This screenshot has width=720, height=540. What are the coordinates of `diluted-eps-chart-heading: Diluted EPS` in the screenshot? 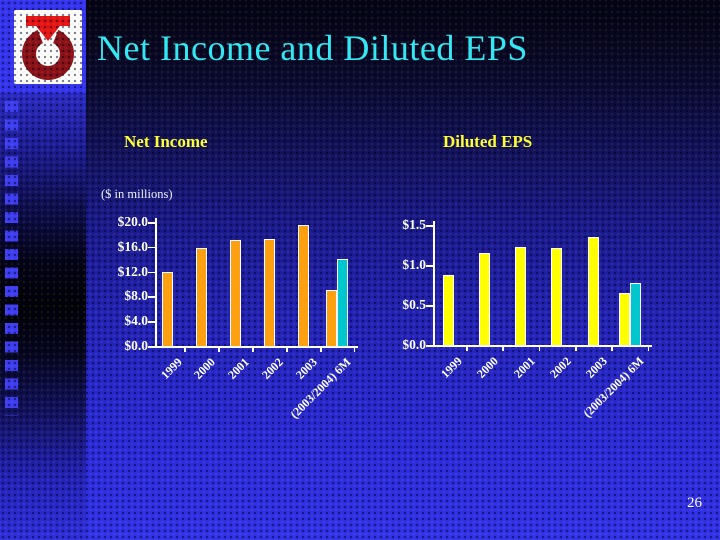 It's located at (488, 141).